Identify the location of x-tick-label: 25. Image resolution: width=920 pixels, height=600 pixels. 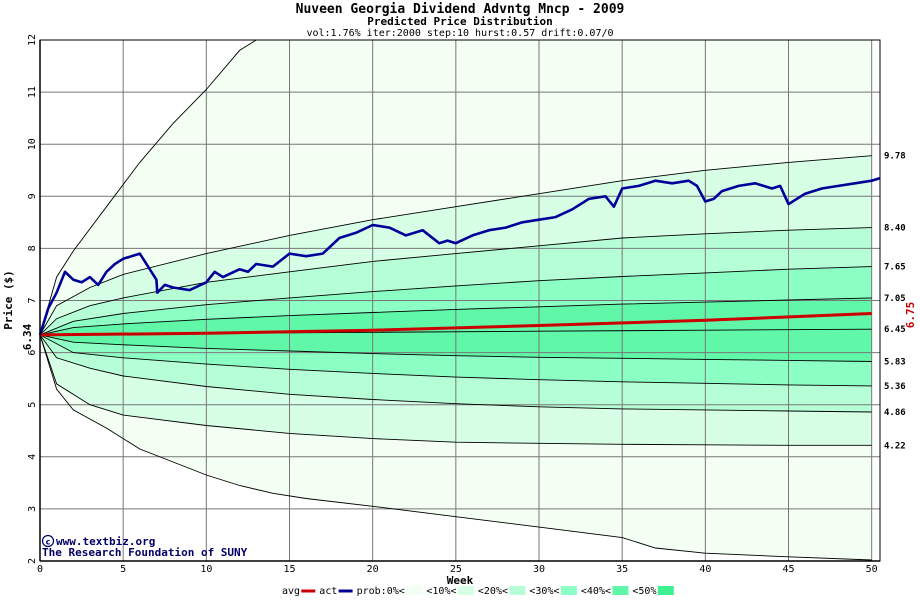
(456, 569).